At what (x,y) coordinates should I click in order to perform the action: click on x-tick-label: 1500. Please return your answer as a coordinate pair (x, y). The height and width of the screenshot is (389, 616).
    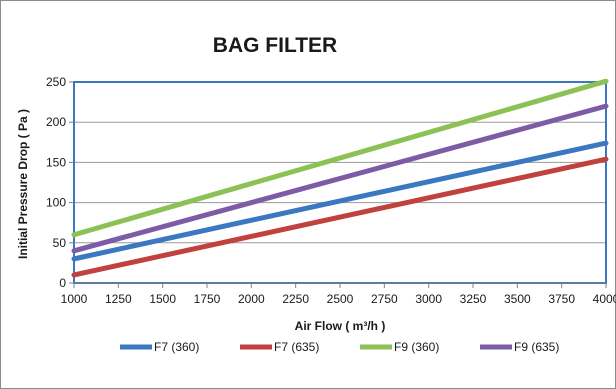
    Looking at the image, I should click on (162, 299).